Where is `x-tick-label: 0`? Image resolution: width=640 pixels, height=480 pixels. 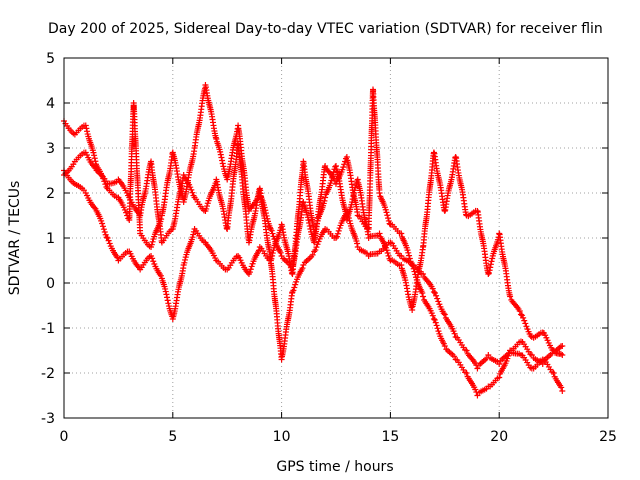
x-tick-label: 0 is located at coordinates (64, 437).